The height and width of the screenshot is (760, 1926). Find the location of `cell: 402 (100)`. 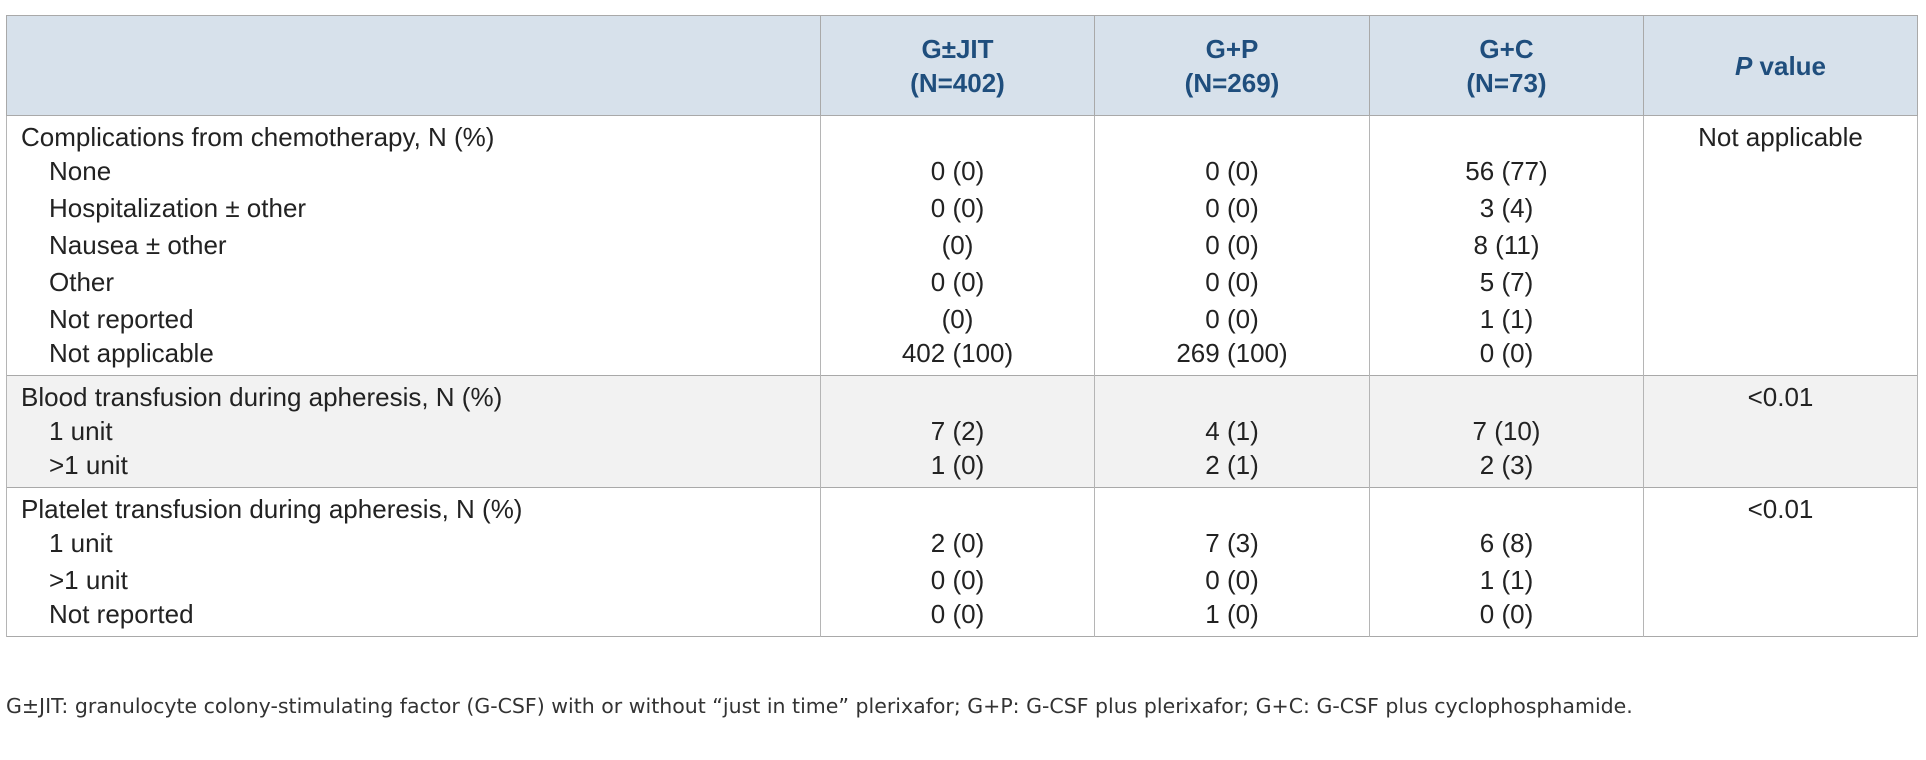

cell: 402 (100) is located at coordinates (957, 357).